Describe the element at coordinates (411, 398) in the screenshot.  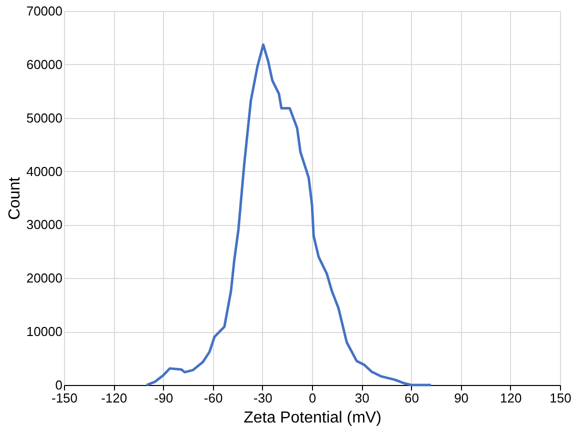
I see `x-tick-label: 60` at that location.